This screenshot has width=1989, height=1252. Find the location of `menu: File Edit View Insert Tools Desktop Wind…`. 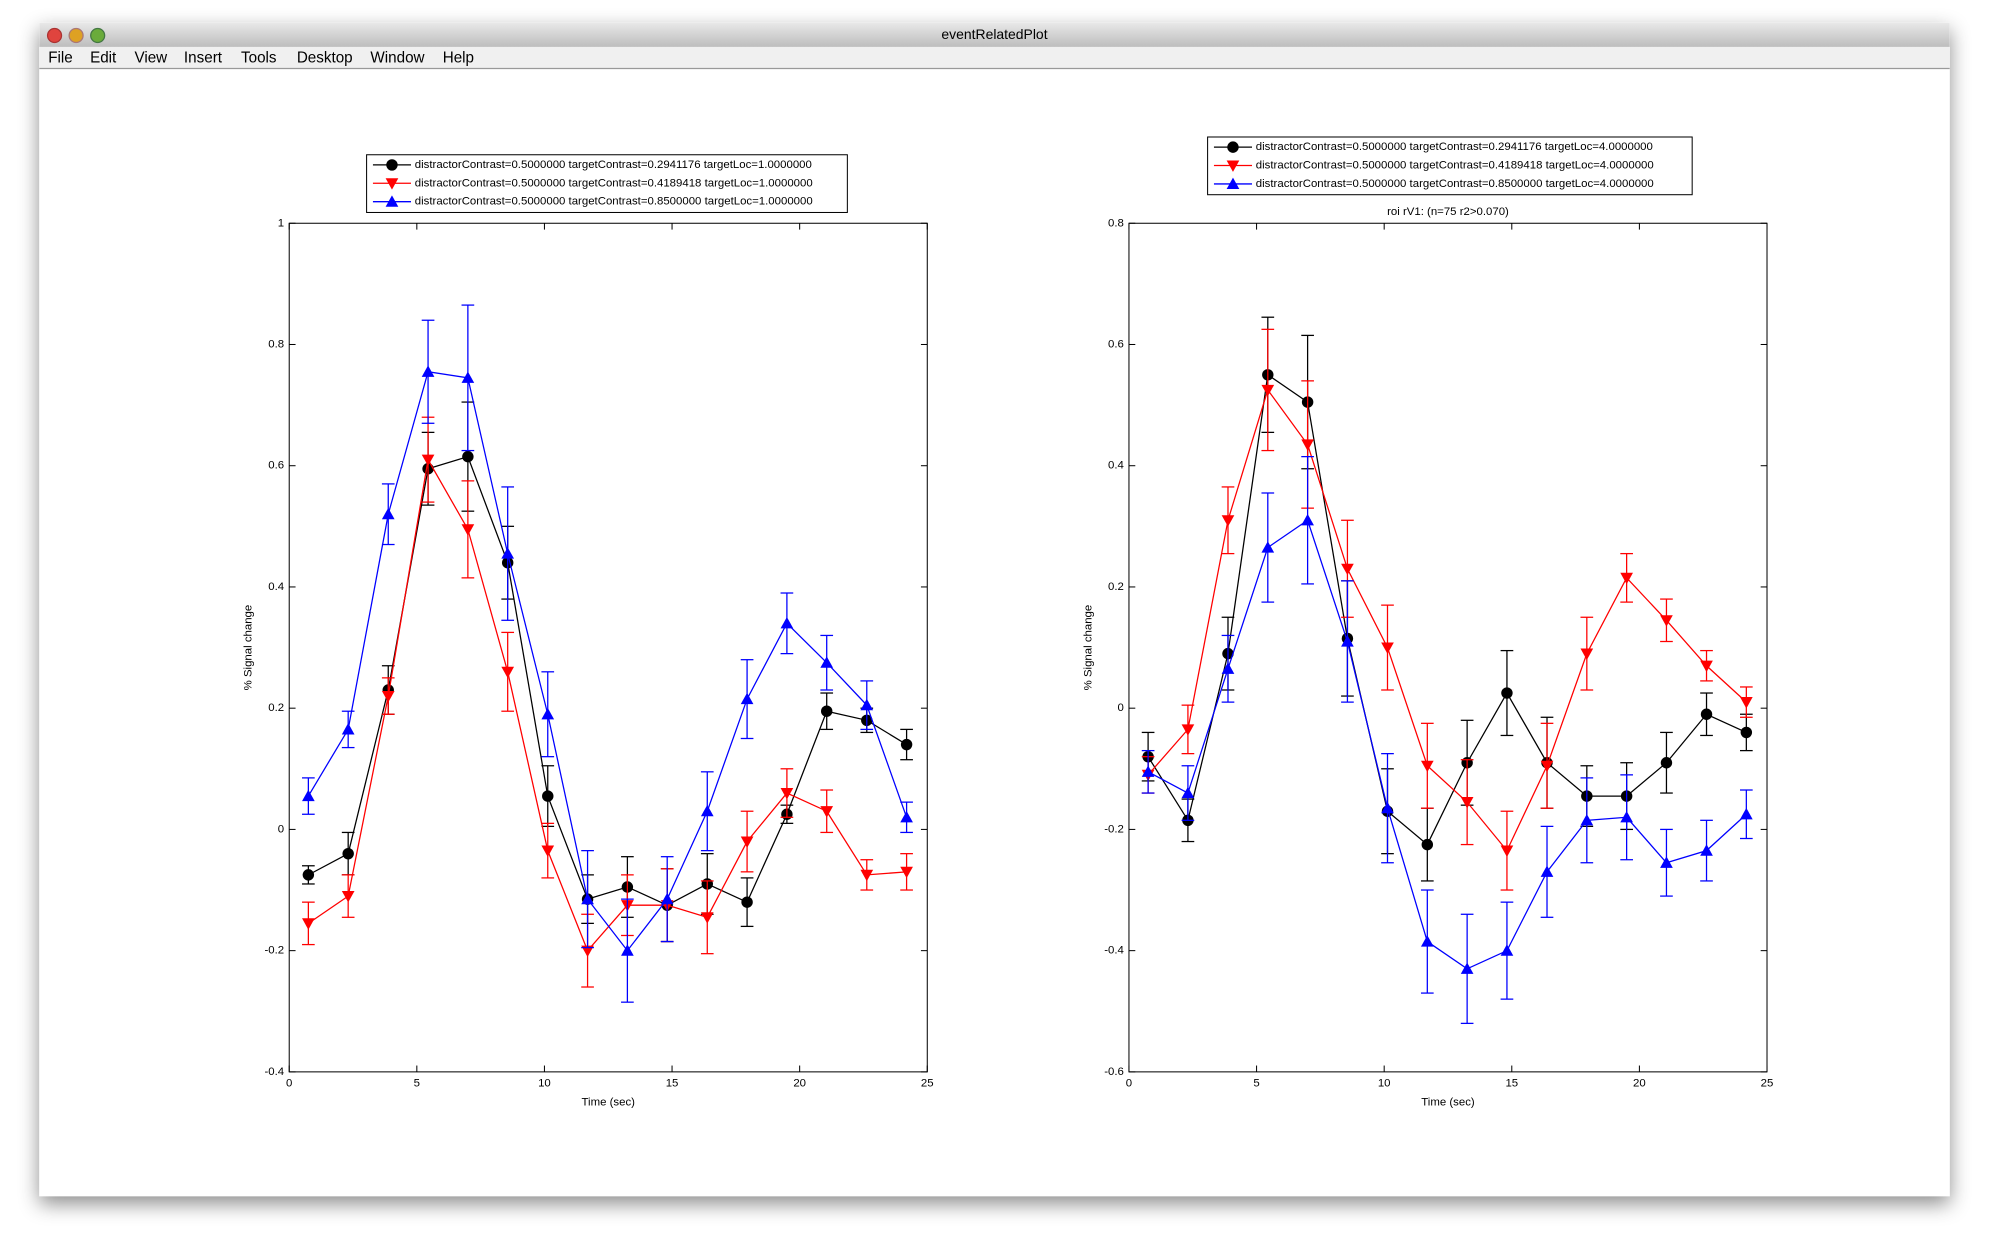

menu: File Edit View Insert Tools Desktop Wind… is located at coordinates (261, 57).